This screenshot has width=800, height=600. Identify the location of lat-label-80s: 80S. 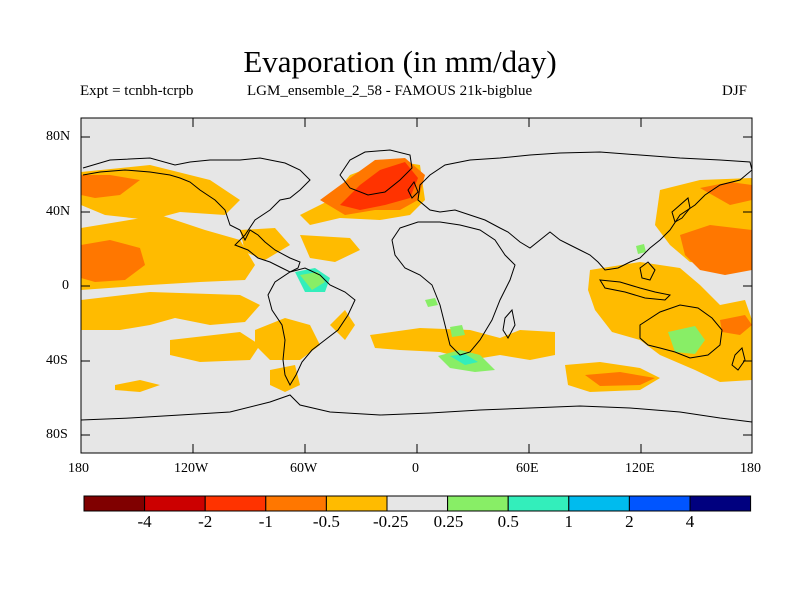
(57, 434).